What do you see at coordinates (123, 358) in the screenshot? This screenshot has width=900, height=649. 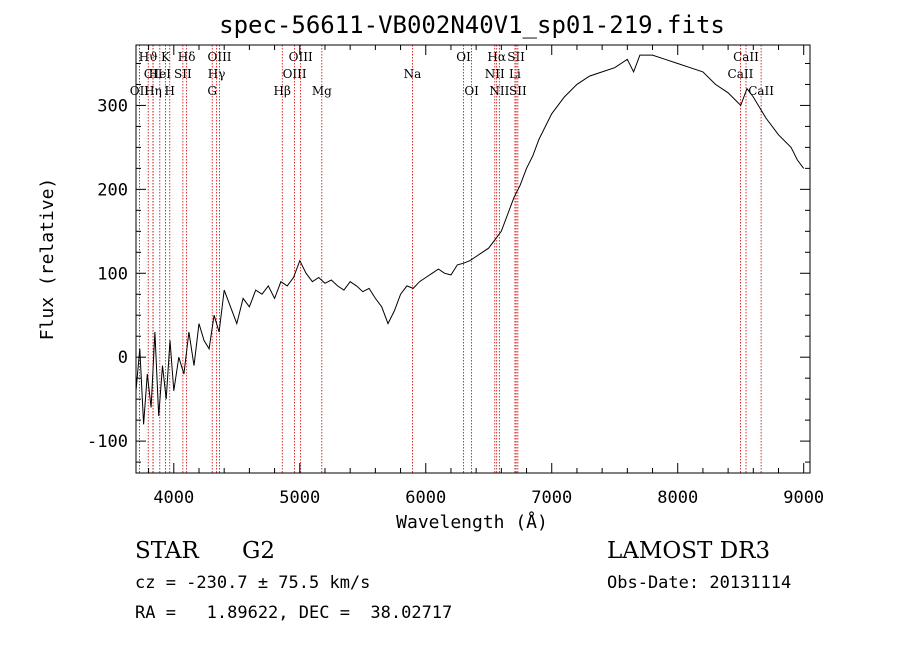 I see `y-tick-label: 0` at bounding box center [123, 358].